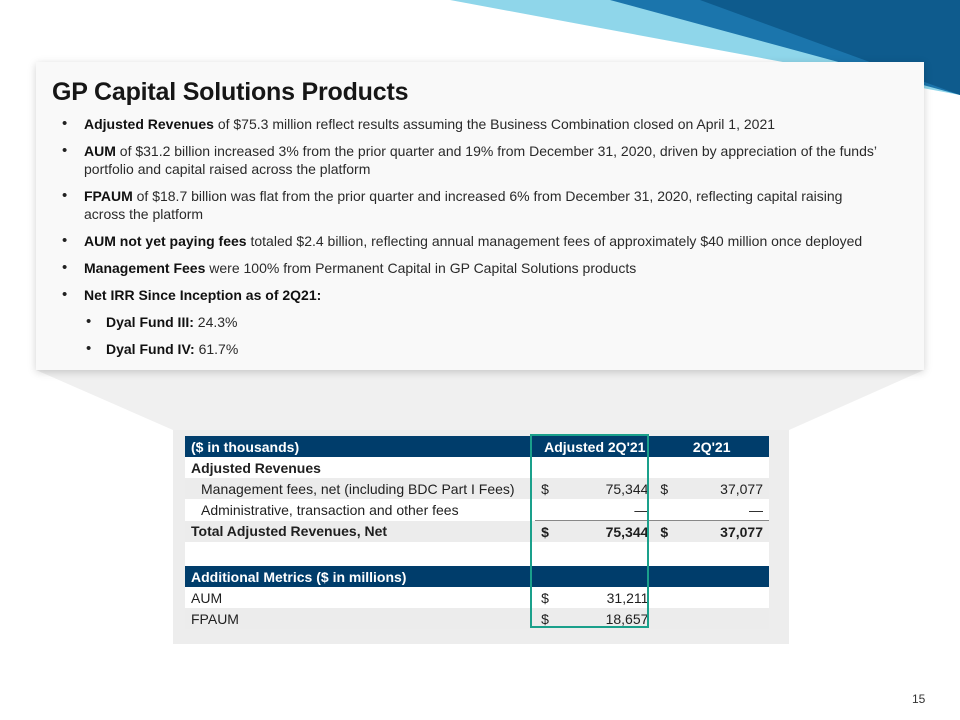 The height and width of the screenshot is (720, 960). I want to click on page-title: GP Capital Solutions Products, so click(230, 92).